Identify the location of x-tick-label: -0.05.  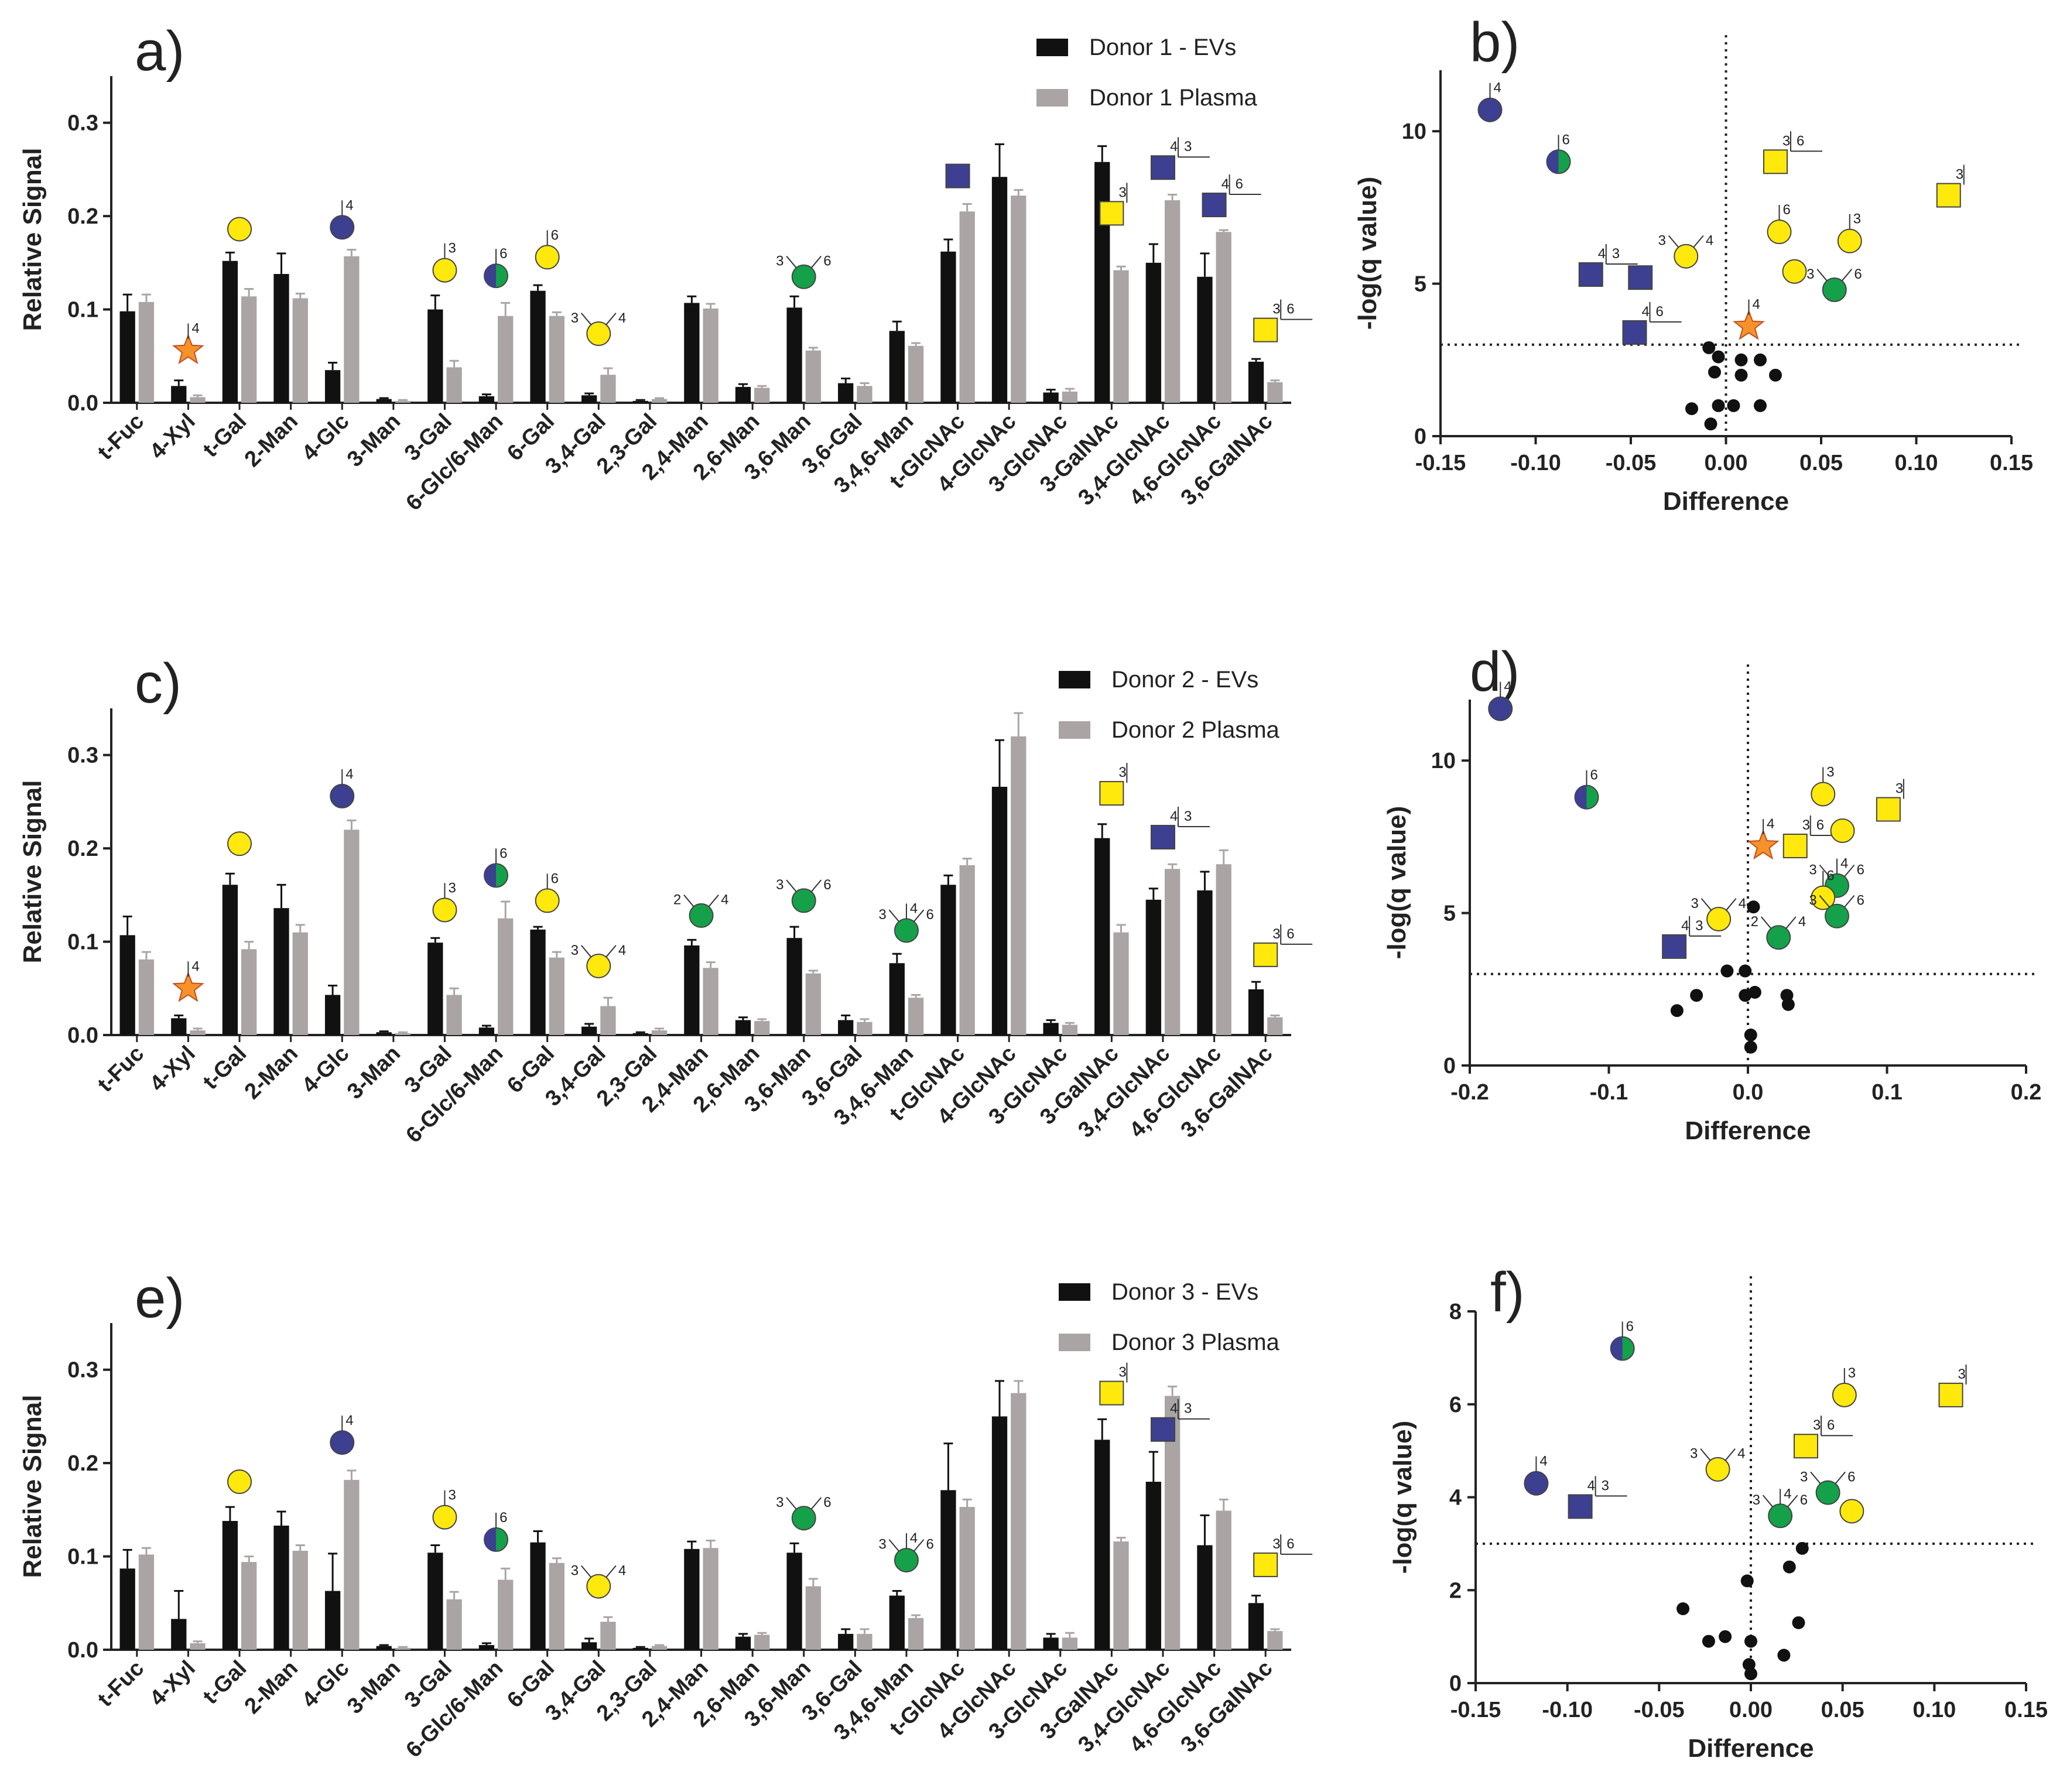
(1631, 463).